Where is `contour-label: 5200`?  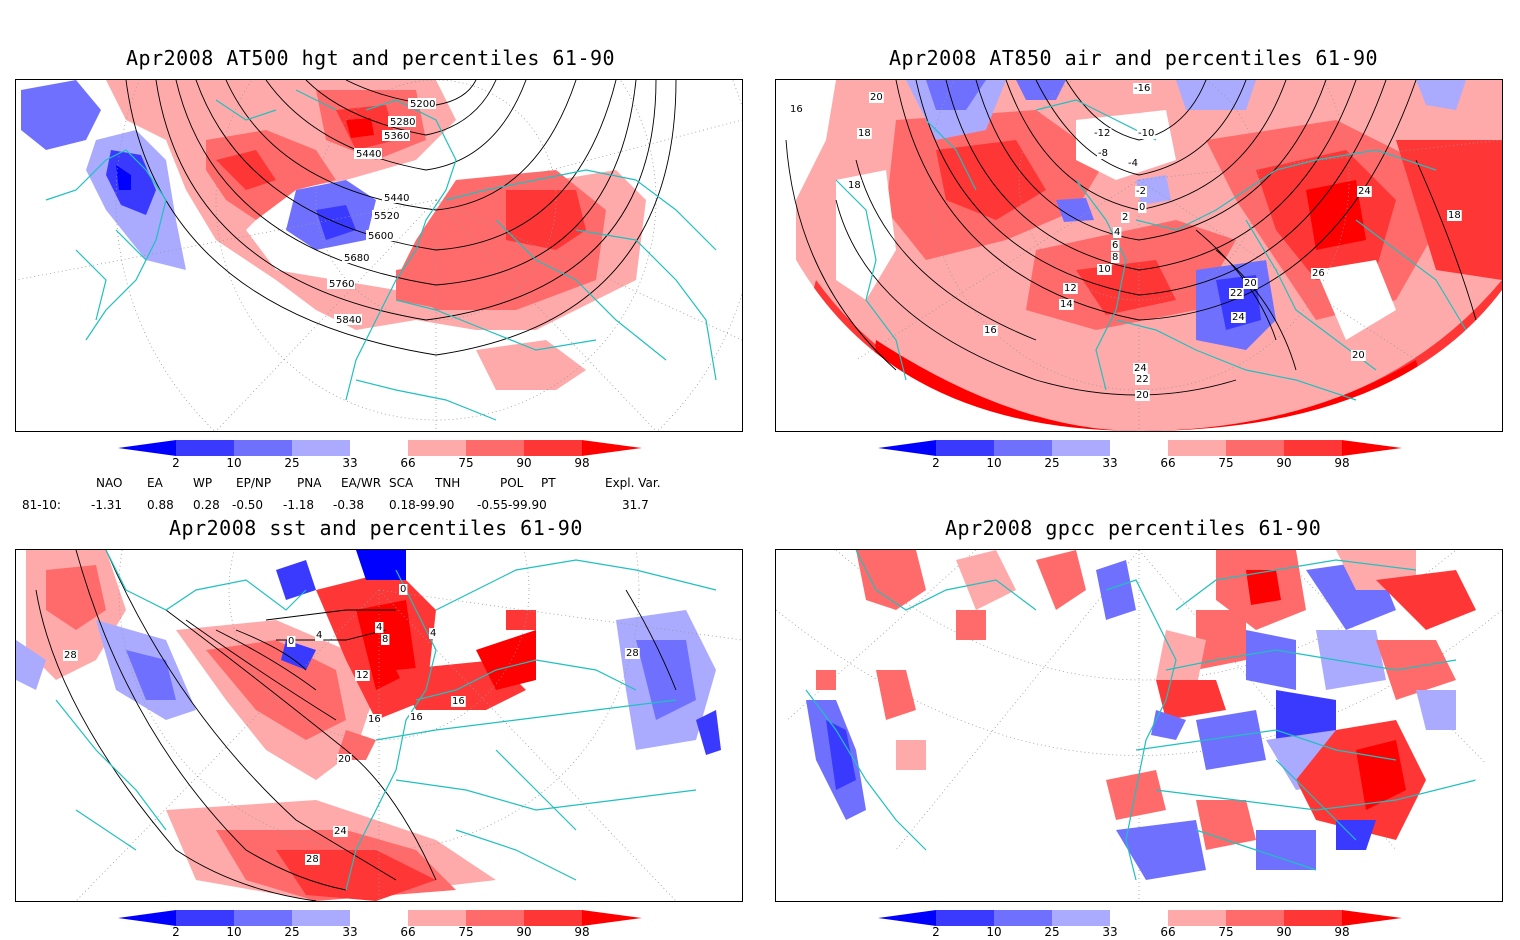 contour-label: 5200 is located at coordinates (422, 104).